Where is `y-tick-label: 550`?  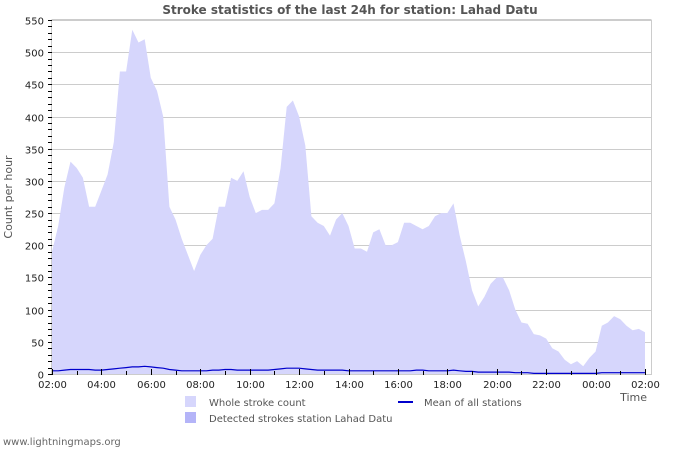 y-tick-label: 550 is located at coordinates (34, 22).